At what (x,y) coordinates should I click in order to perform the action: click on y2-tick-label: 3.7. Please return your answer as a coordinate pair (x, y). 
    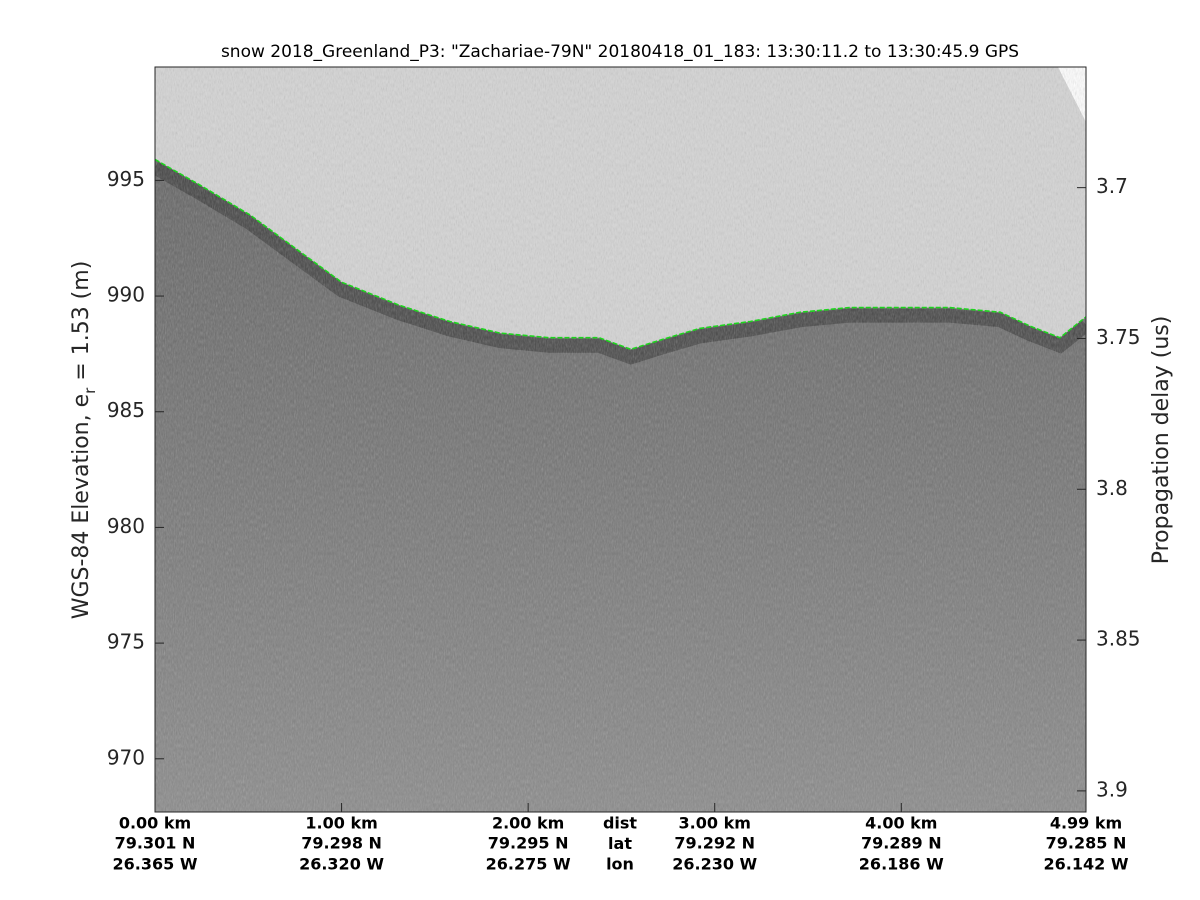
    Looking at the image, I should click on (1112, 186).